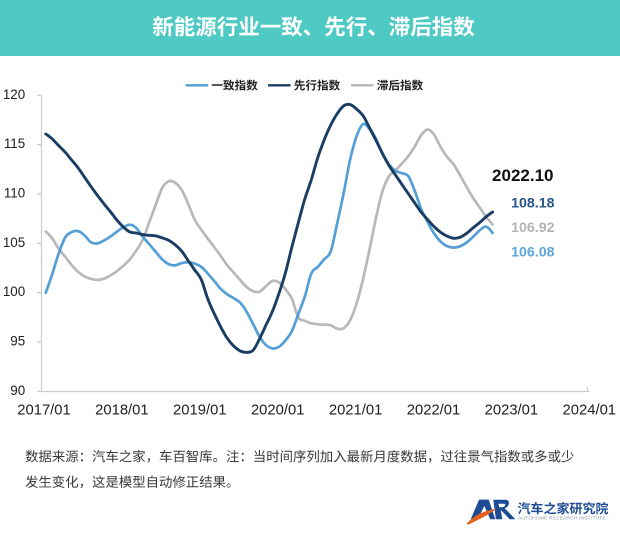 The width and height of the screenshot is (620, 533). What do you see at coordinates (17, 341) in the screenshot?
I see `svg-text: 95` at bounding box center [17, 341].